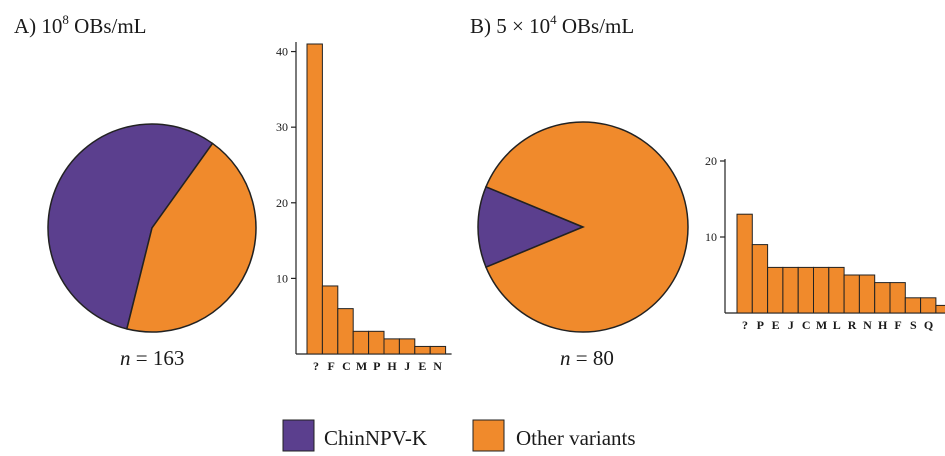  What do you see at coordinates (282, 52) in the screenshot?
I see `bar-a-y-tick-label-40: 40` at bounding box center [282, 52].